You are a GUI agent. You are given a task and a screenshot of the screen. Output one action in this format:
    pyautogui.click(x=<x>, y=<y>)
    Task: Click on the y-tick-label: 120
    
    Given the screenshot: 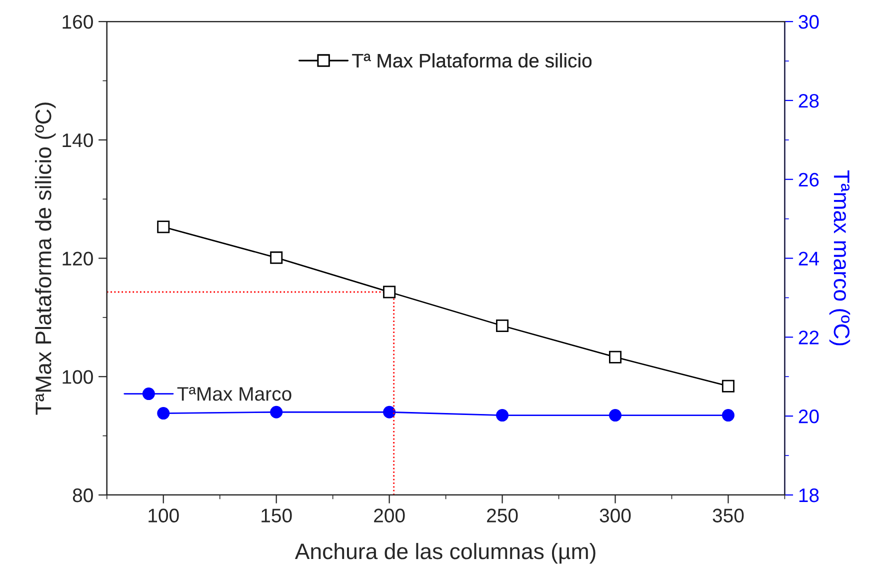 What is the action you would take?
    pyautogui.click(x=77, y=259)
    